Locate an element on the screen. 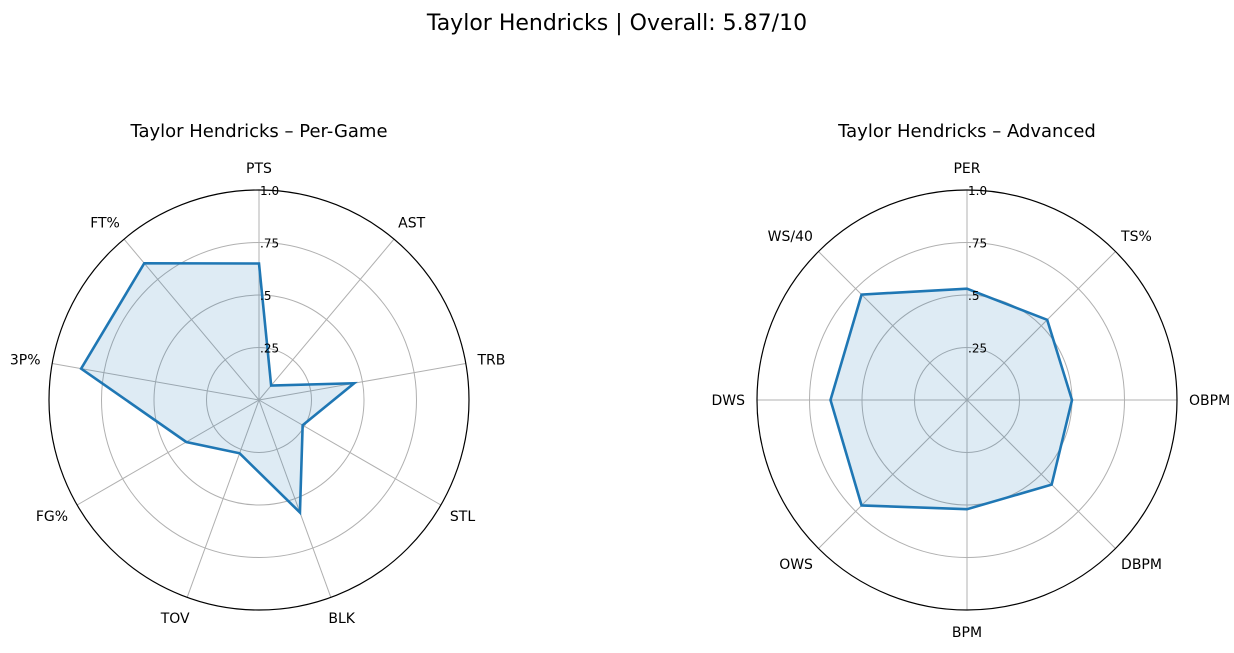  axis-label-tov: TOV is located at coordinates (175, 619).